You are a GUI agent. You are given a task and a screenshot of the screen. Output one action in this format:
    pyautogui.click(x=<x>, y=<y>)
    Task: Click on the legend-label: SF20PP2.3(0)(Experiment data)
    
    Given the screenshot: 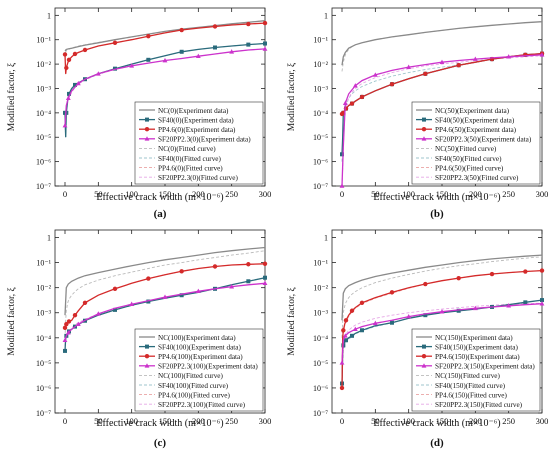 What is the action you would take?
    pyautogui.click(x=204, y=140)
    